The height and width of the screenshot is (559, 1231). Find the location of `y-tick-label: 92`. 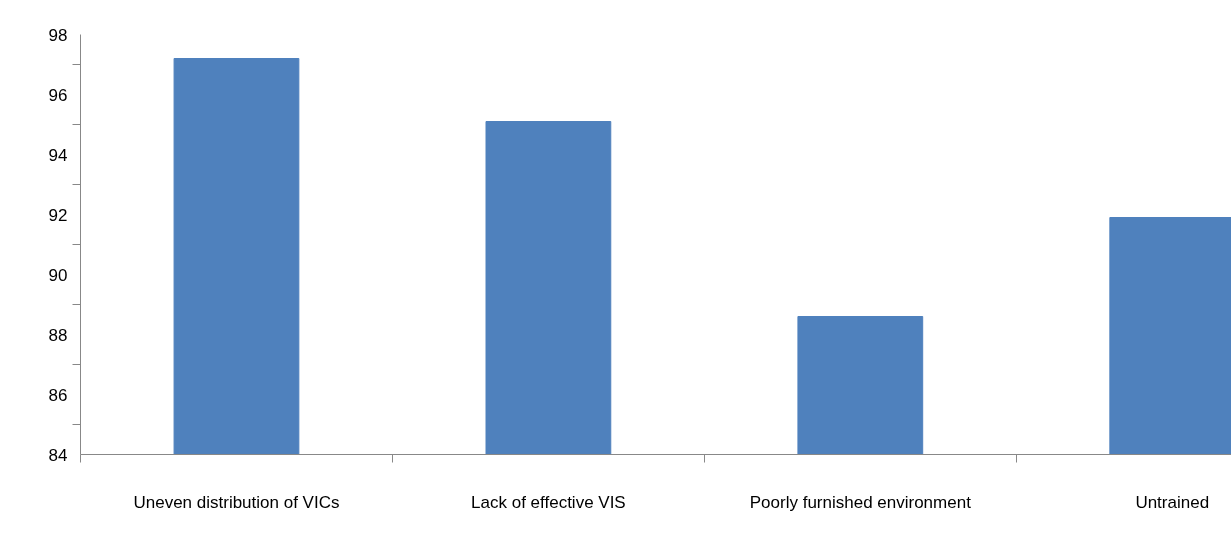

y-tick-label: 92 is located at coordinates (58, 215).